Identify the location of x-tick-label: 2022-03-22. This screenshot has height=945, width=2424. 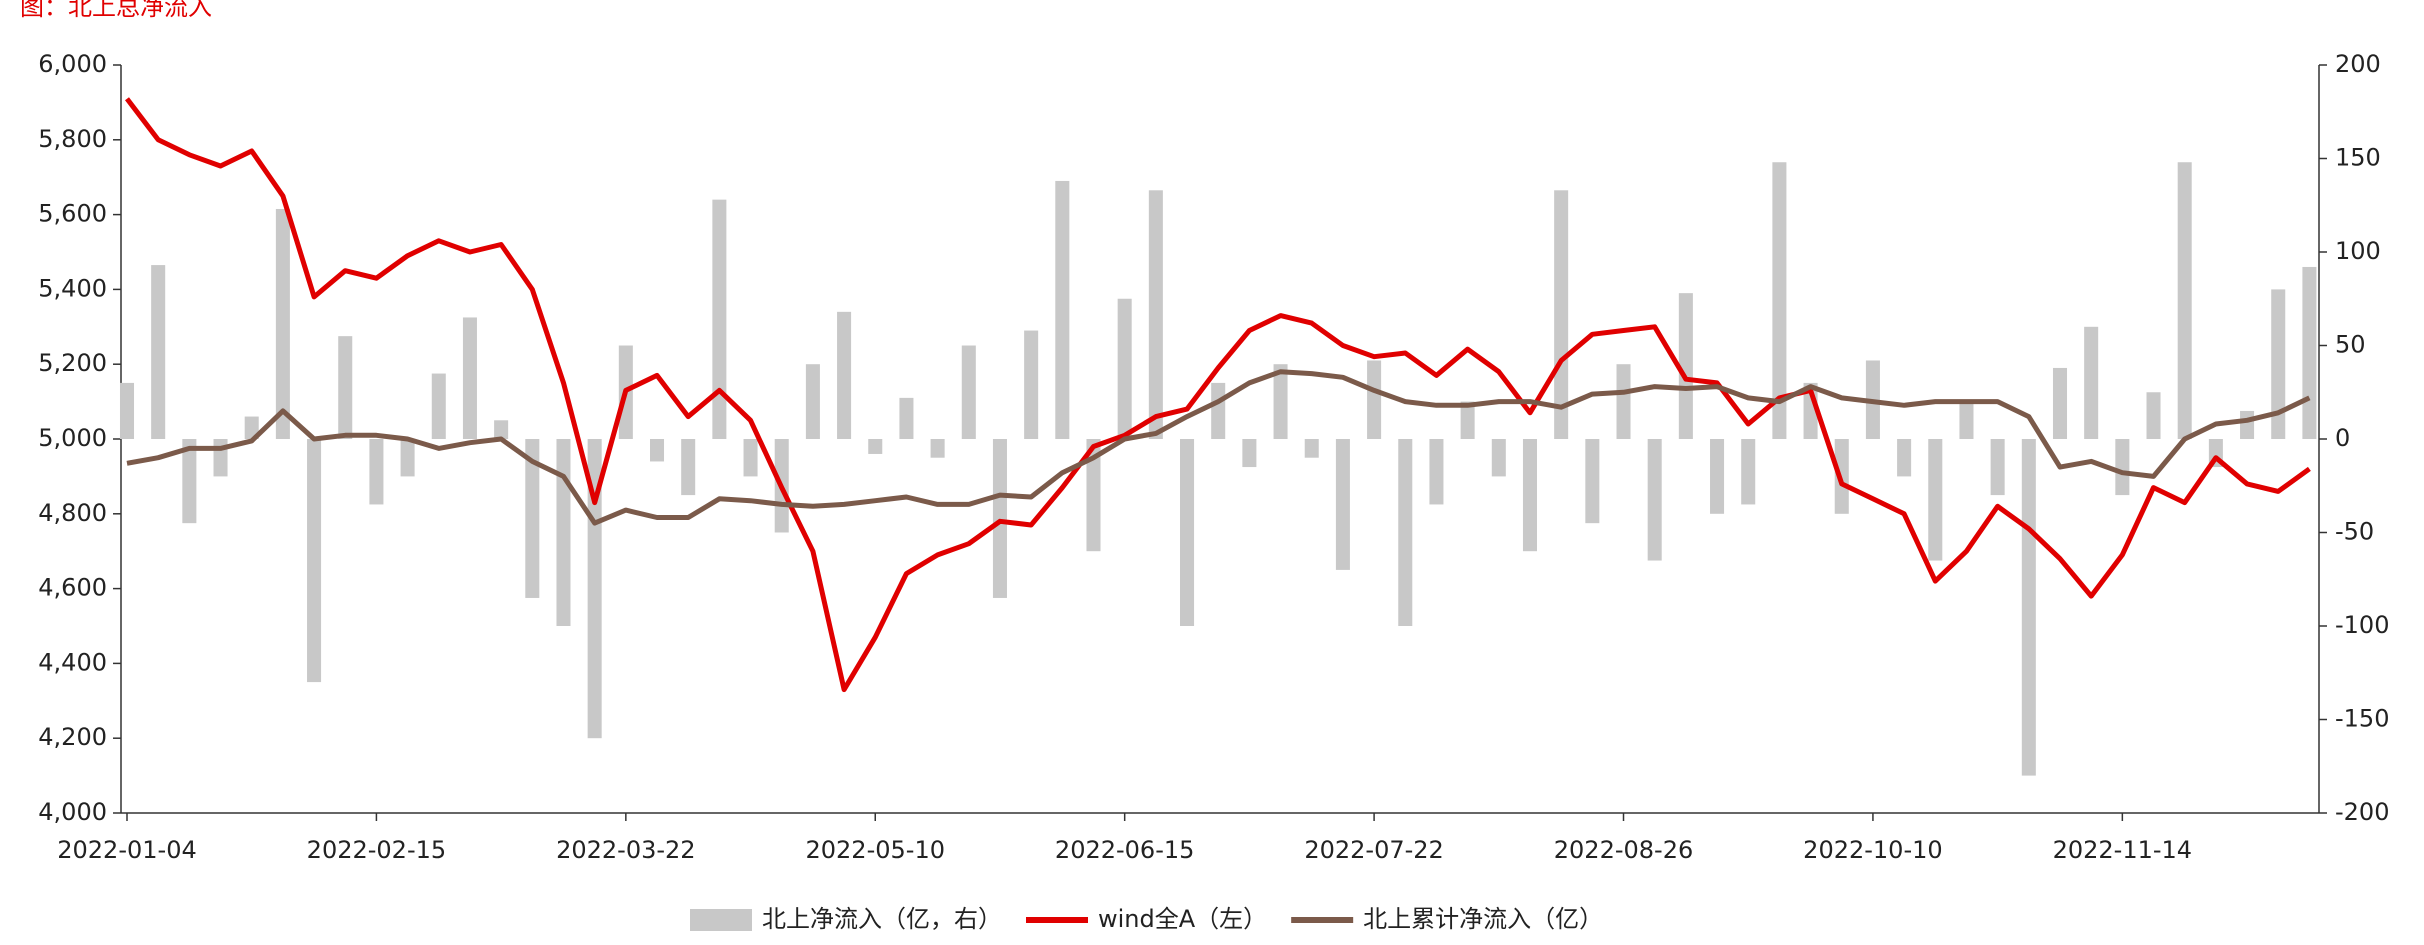
(625, 850).